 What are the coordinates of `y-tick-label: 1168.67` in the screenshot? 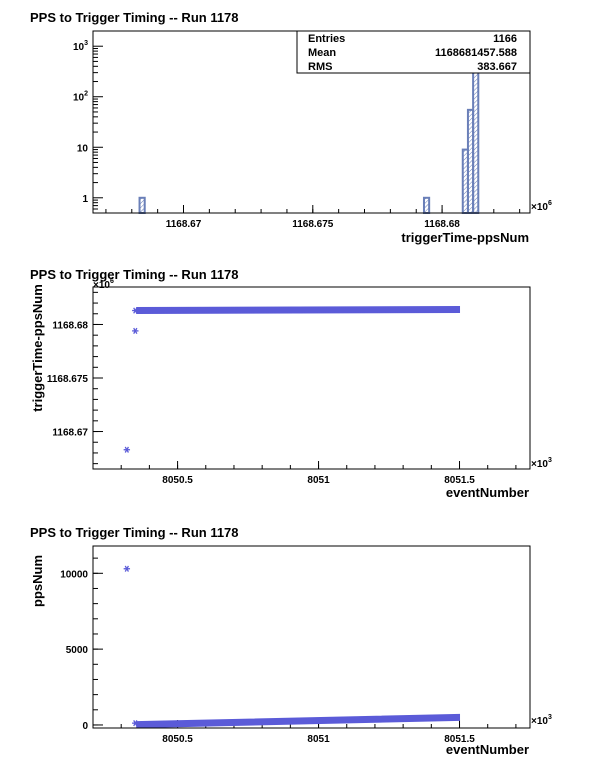 It's located at (70, 433).